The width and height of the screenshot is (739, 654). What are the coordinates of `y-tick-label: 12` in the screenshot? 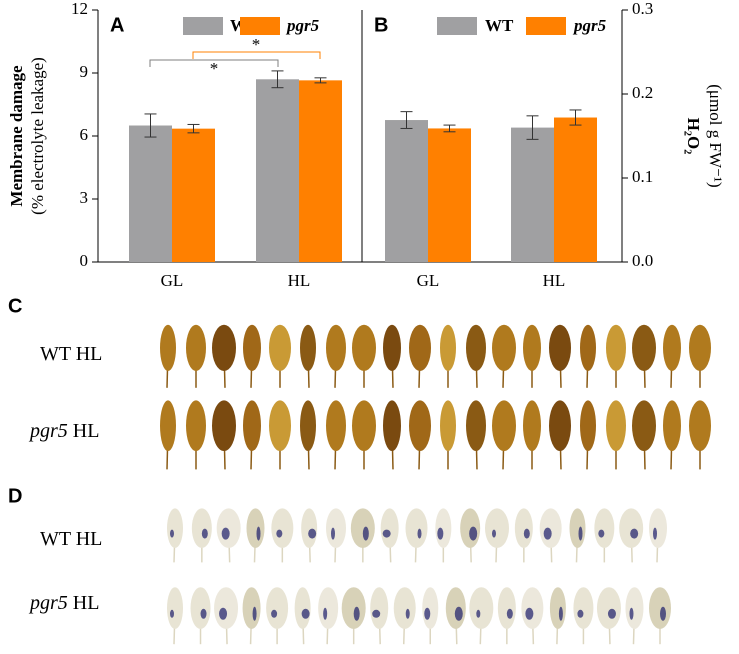 It's located at (79, 9).